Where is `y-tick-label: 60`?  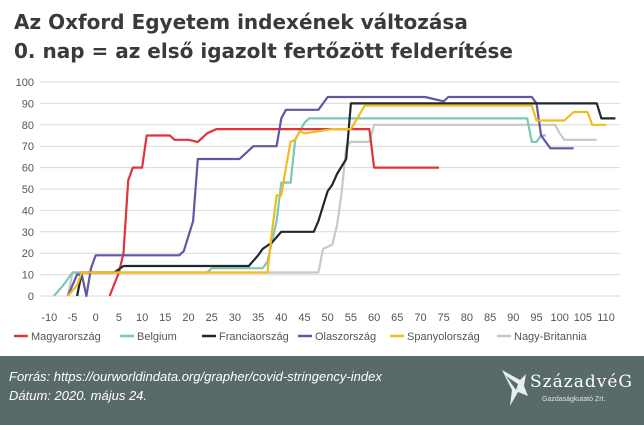 y-tick-label: 60 is located at coordinates (28, 169).